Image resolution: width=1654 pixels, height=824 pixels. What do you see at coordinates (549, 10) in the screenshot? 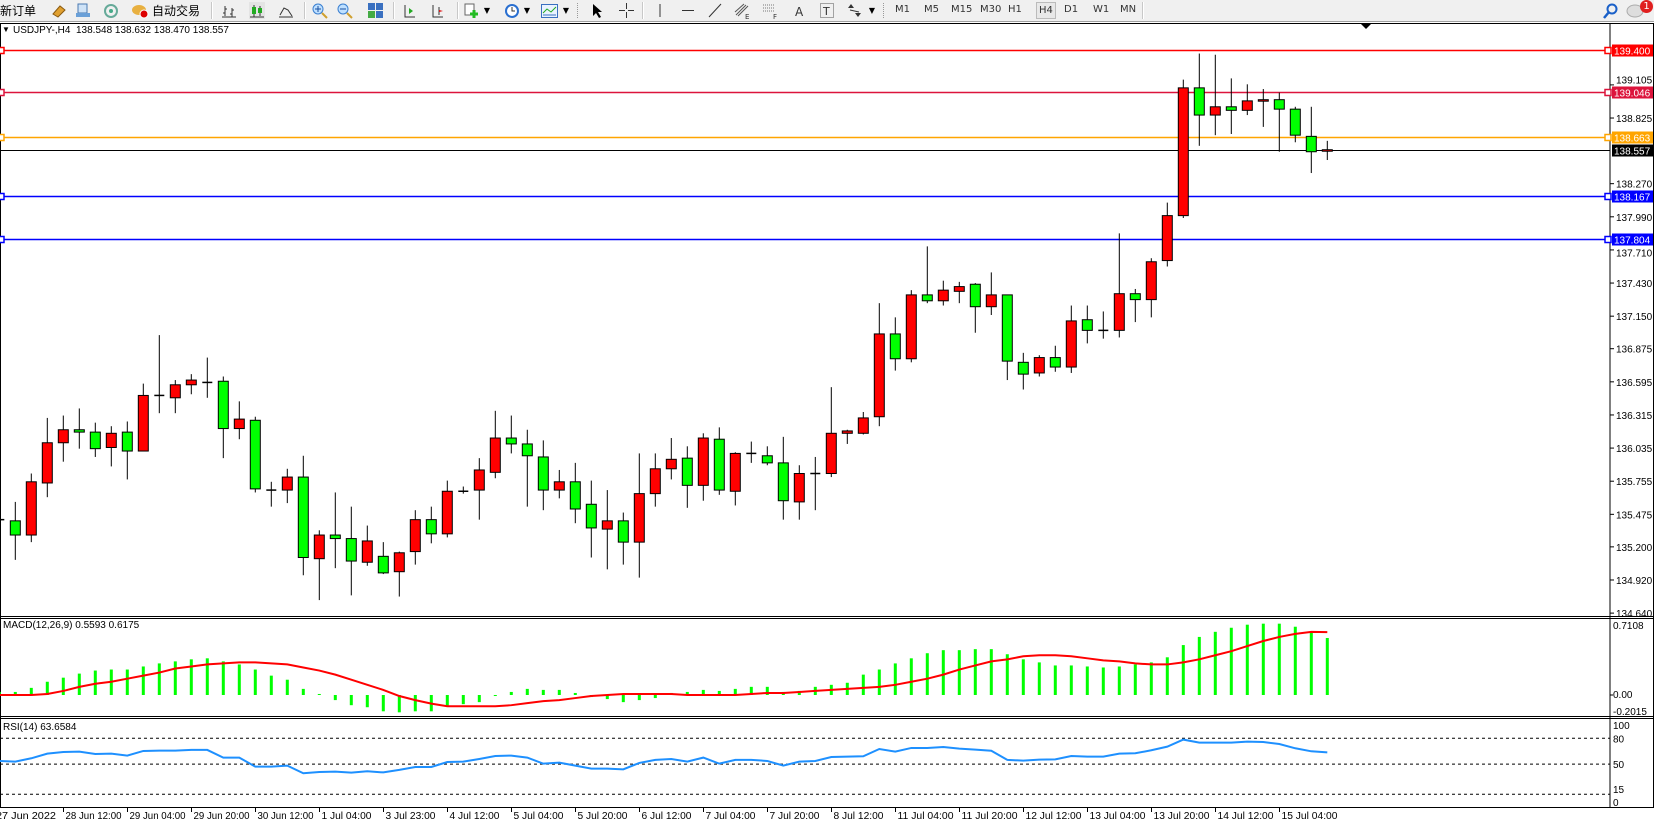
I see `templates-icon` at bounding box center [549, 10].